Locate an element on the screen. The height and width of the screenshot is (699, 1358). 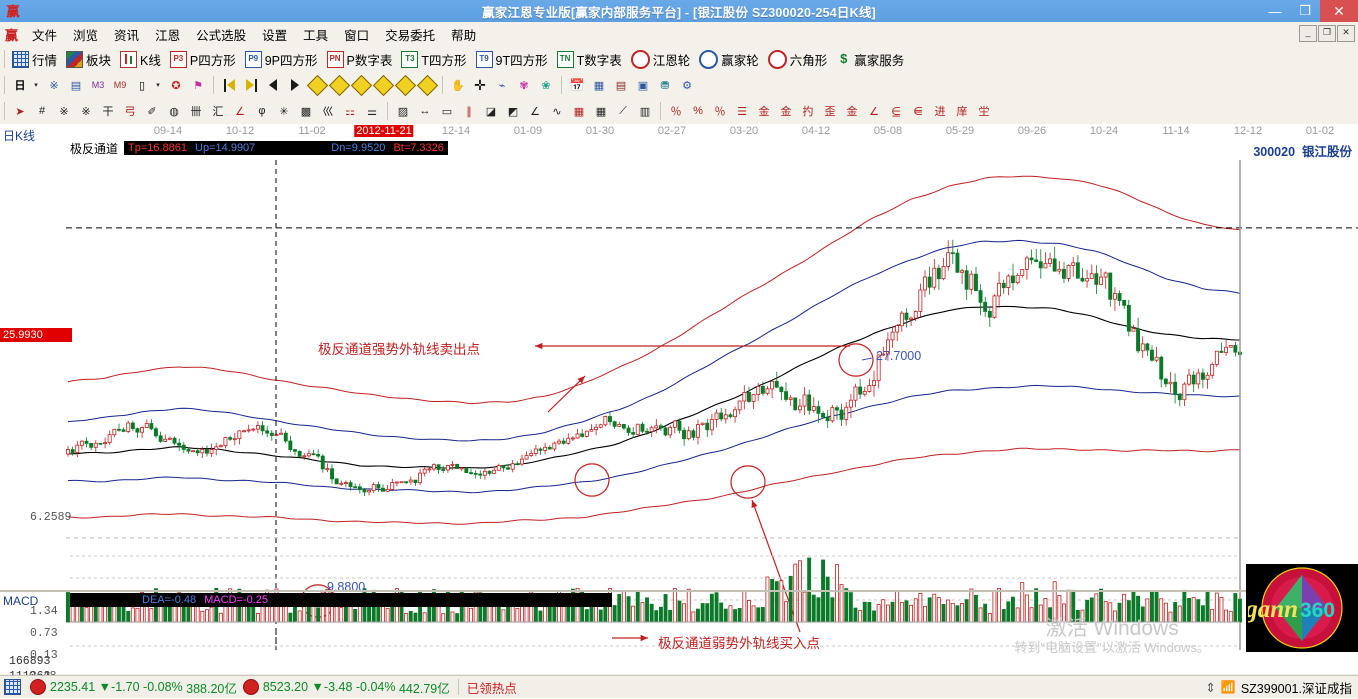
collapse-button is located at coordinates (427, 85).